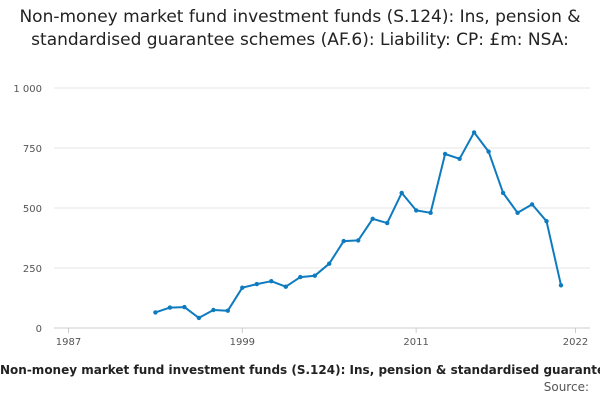 This screenshot has width=600, height=400. What do you see at coordinates (32, 149) in the screenshot?
I see `y-tick-label: 750` at bounding box center [32, 149].